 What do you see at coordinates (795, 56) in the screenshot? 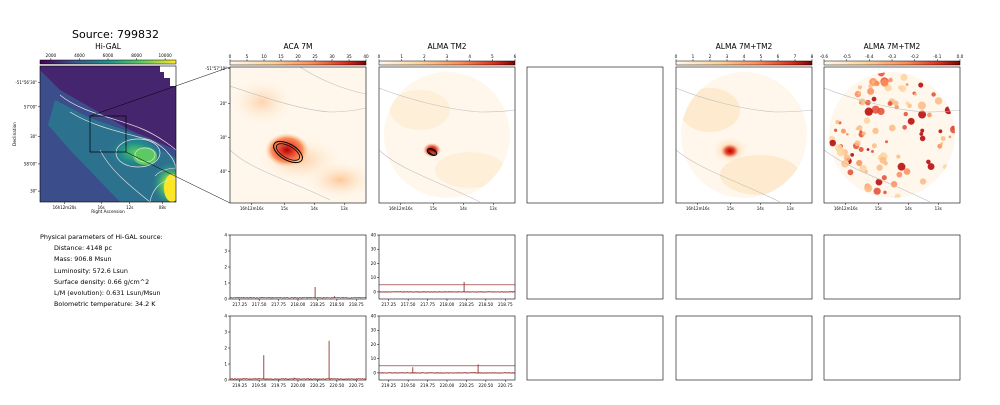
I see `colorbar-tick-label: 7` at bounding box center [795, 56].